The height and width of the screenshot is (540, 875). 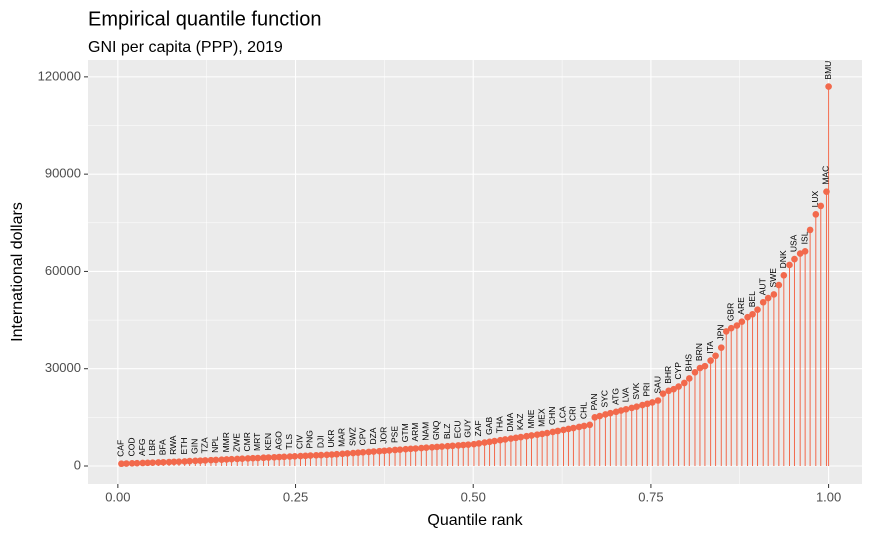 What do you see at coordinates (563, 414) in the screenshot?
I see `point-label: LCA` at bounding box center [563, 414].